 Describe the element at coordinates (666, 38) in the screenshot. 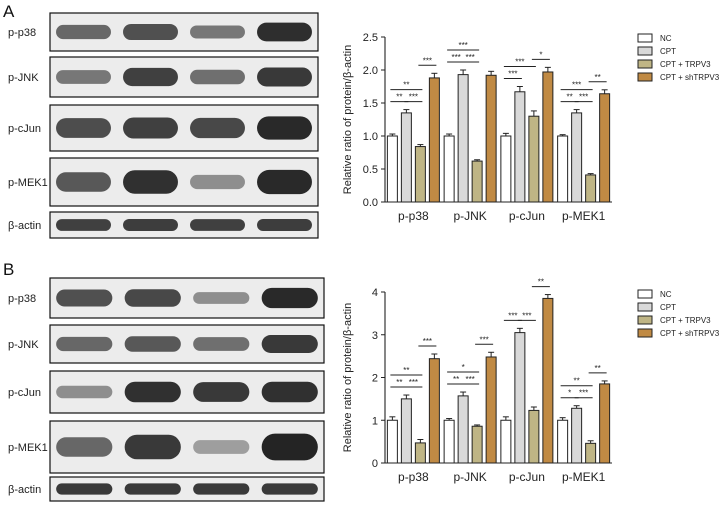

I see `legend-label: NC` at that location.